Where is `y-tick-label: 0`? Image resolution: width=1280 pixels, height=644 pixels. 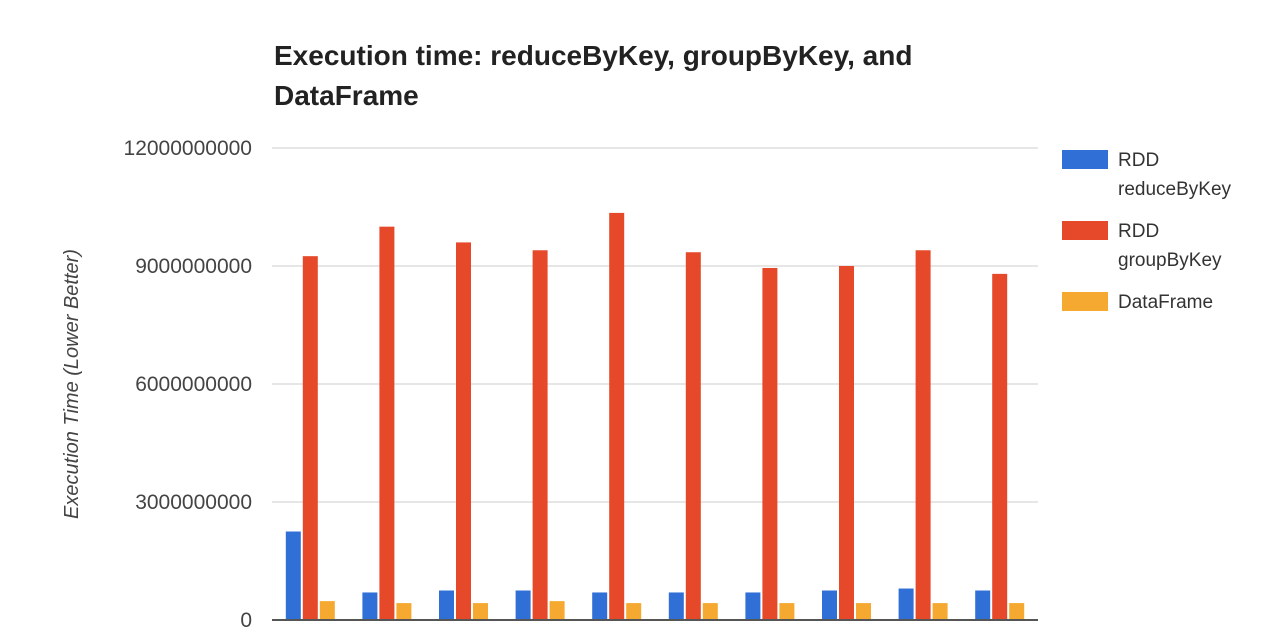
y-tick-label: 0 is located at coordinates (246, 620).